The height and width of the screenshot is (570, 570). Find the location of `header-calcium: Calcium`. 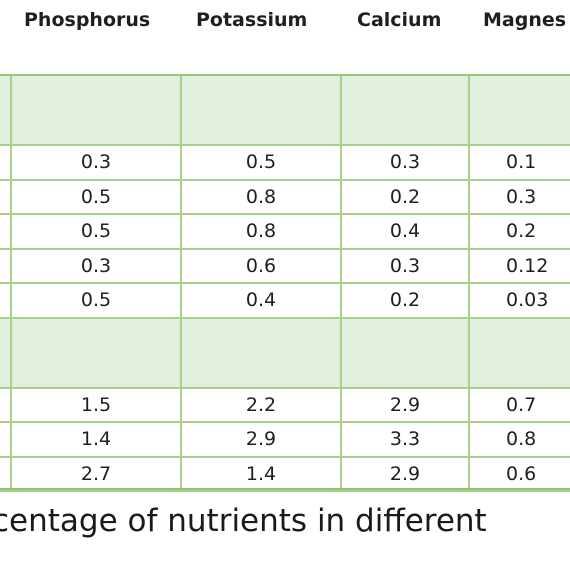

header-calcium: Calcium is located at coordinates (399, 20).